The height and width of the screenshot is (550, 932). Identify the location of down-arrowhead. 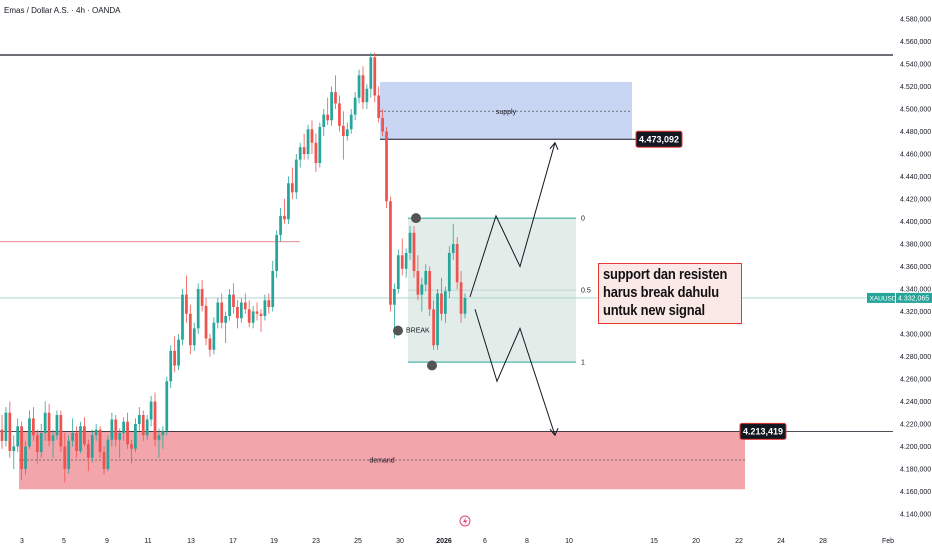
(554, 432).